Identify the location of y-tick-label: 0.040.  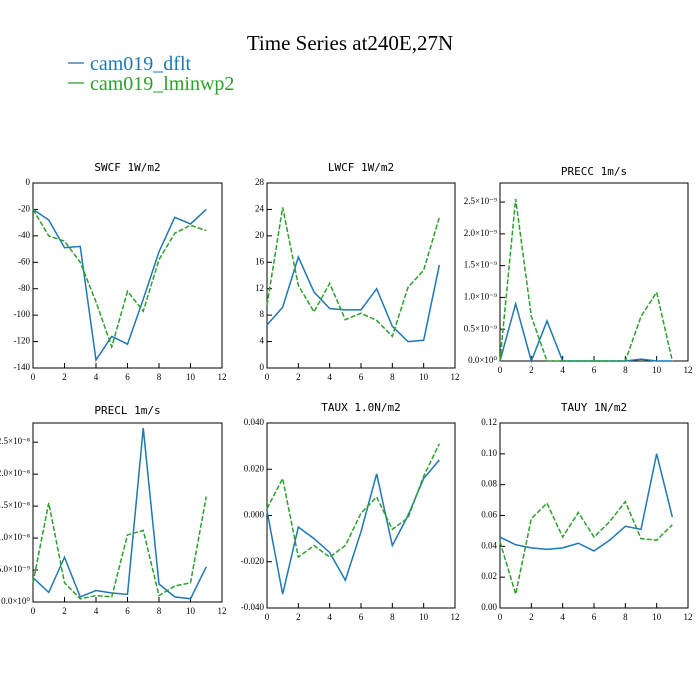
(254, 422).